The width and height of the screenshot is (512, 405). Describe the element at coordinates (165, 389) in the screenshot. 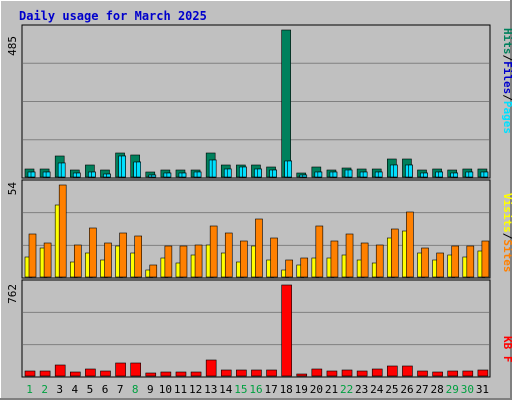

I see `day-label-10: 10` at that location.